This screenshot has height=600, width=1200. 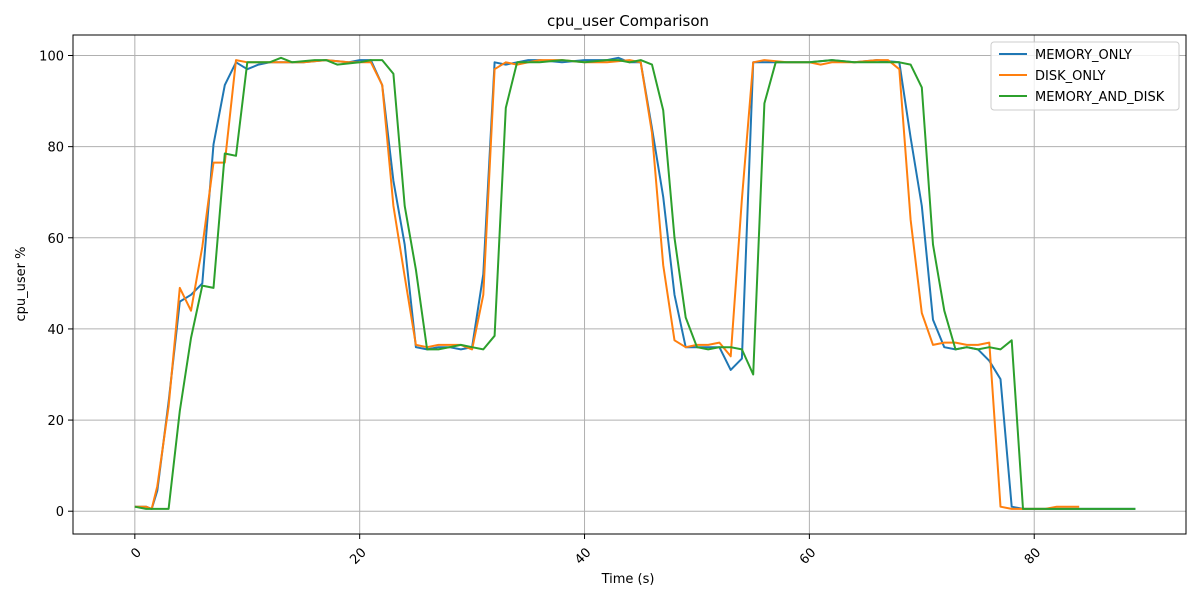 I want to click on y-tick-label: 0, so click(x=60, y=512).